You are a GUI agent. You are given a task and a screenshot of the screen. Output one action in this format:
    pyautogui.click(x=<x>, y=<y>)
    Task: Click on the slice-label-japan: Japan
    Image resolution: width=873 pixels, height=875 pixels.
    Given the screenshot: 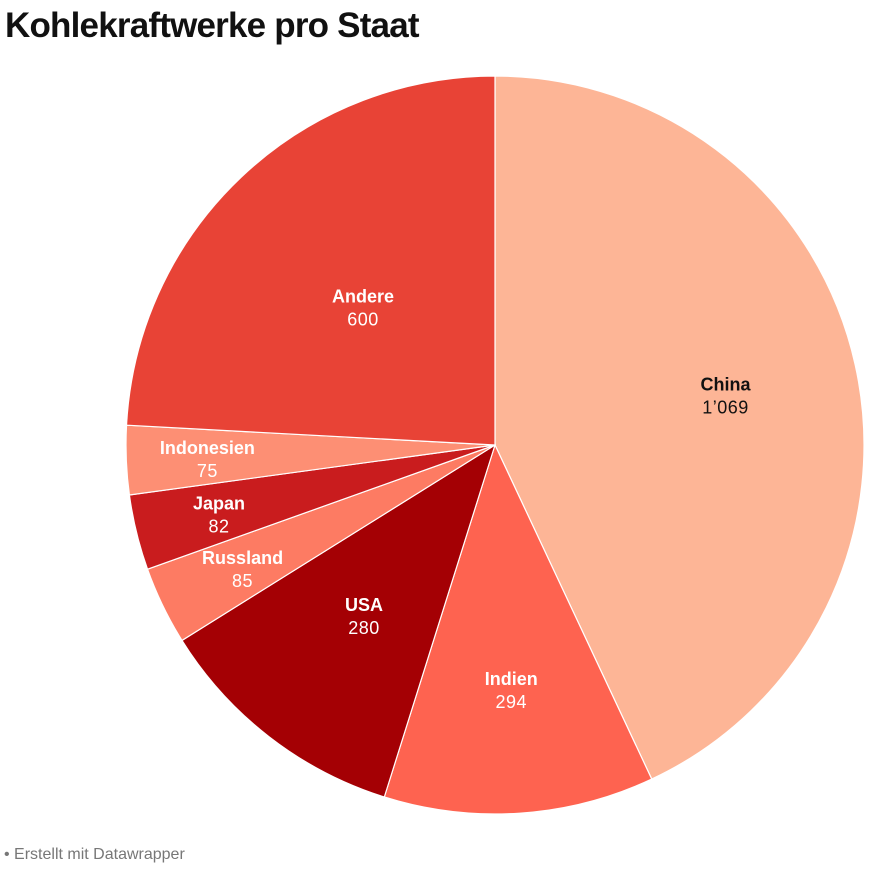 What is the action you would take?
    pyautogui.click(x=219, y=503)
    